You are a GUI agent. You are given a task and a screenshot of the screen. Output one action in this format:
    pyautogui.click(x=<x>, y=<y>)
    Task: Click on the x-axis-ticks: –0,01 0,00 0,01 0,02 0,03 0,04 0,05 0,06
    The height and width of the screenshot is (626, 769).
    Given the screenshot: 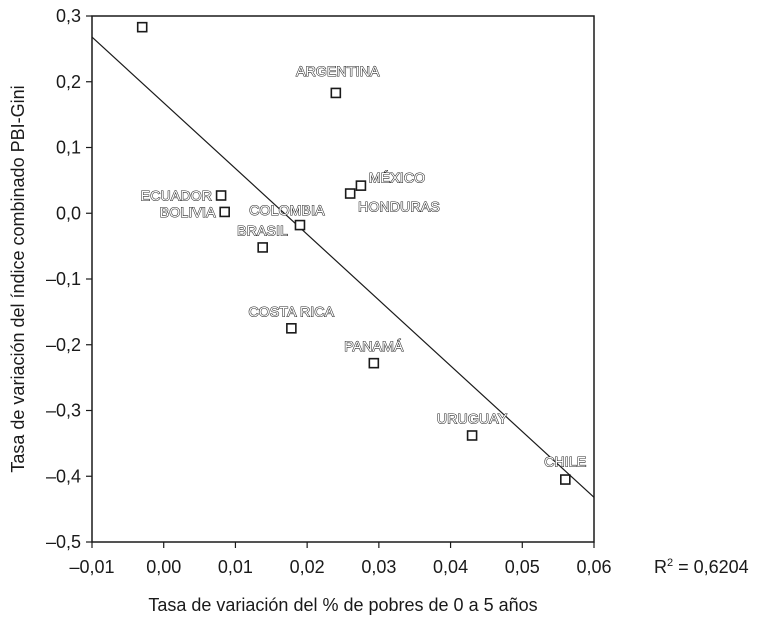 What is the action you would take?
    pyautogui.click(x=340, y=559)
    